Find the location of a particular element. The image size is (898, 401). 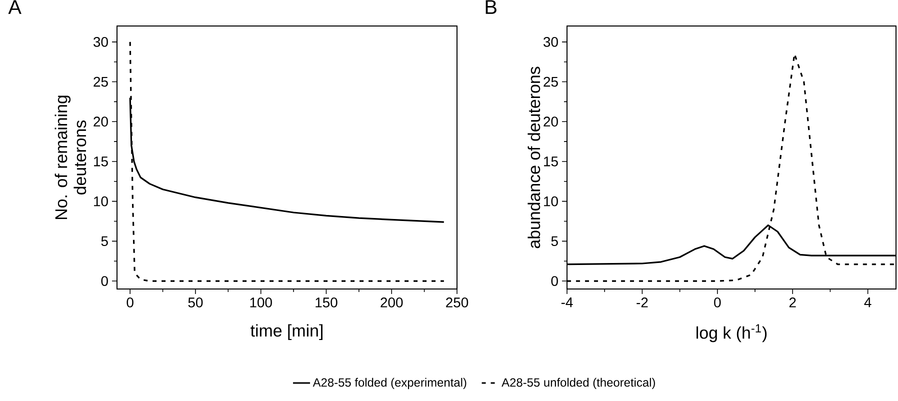

x-tick-label: -2 is located at coordinates (642, 303).